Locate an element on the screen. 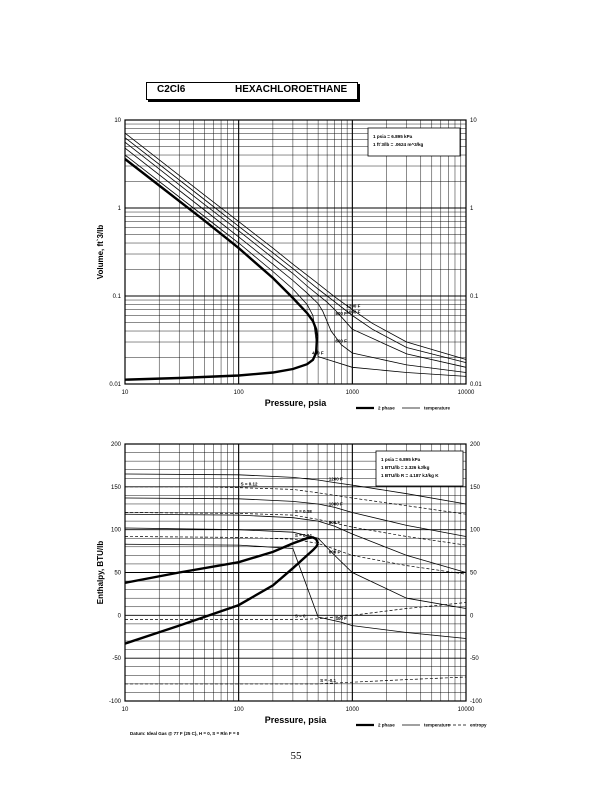  legend-label: entropy is located at coordinates (478, 725).